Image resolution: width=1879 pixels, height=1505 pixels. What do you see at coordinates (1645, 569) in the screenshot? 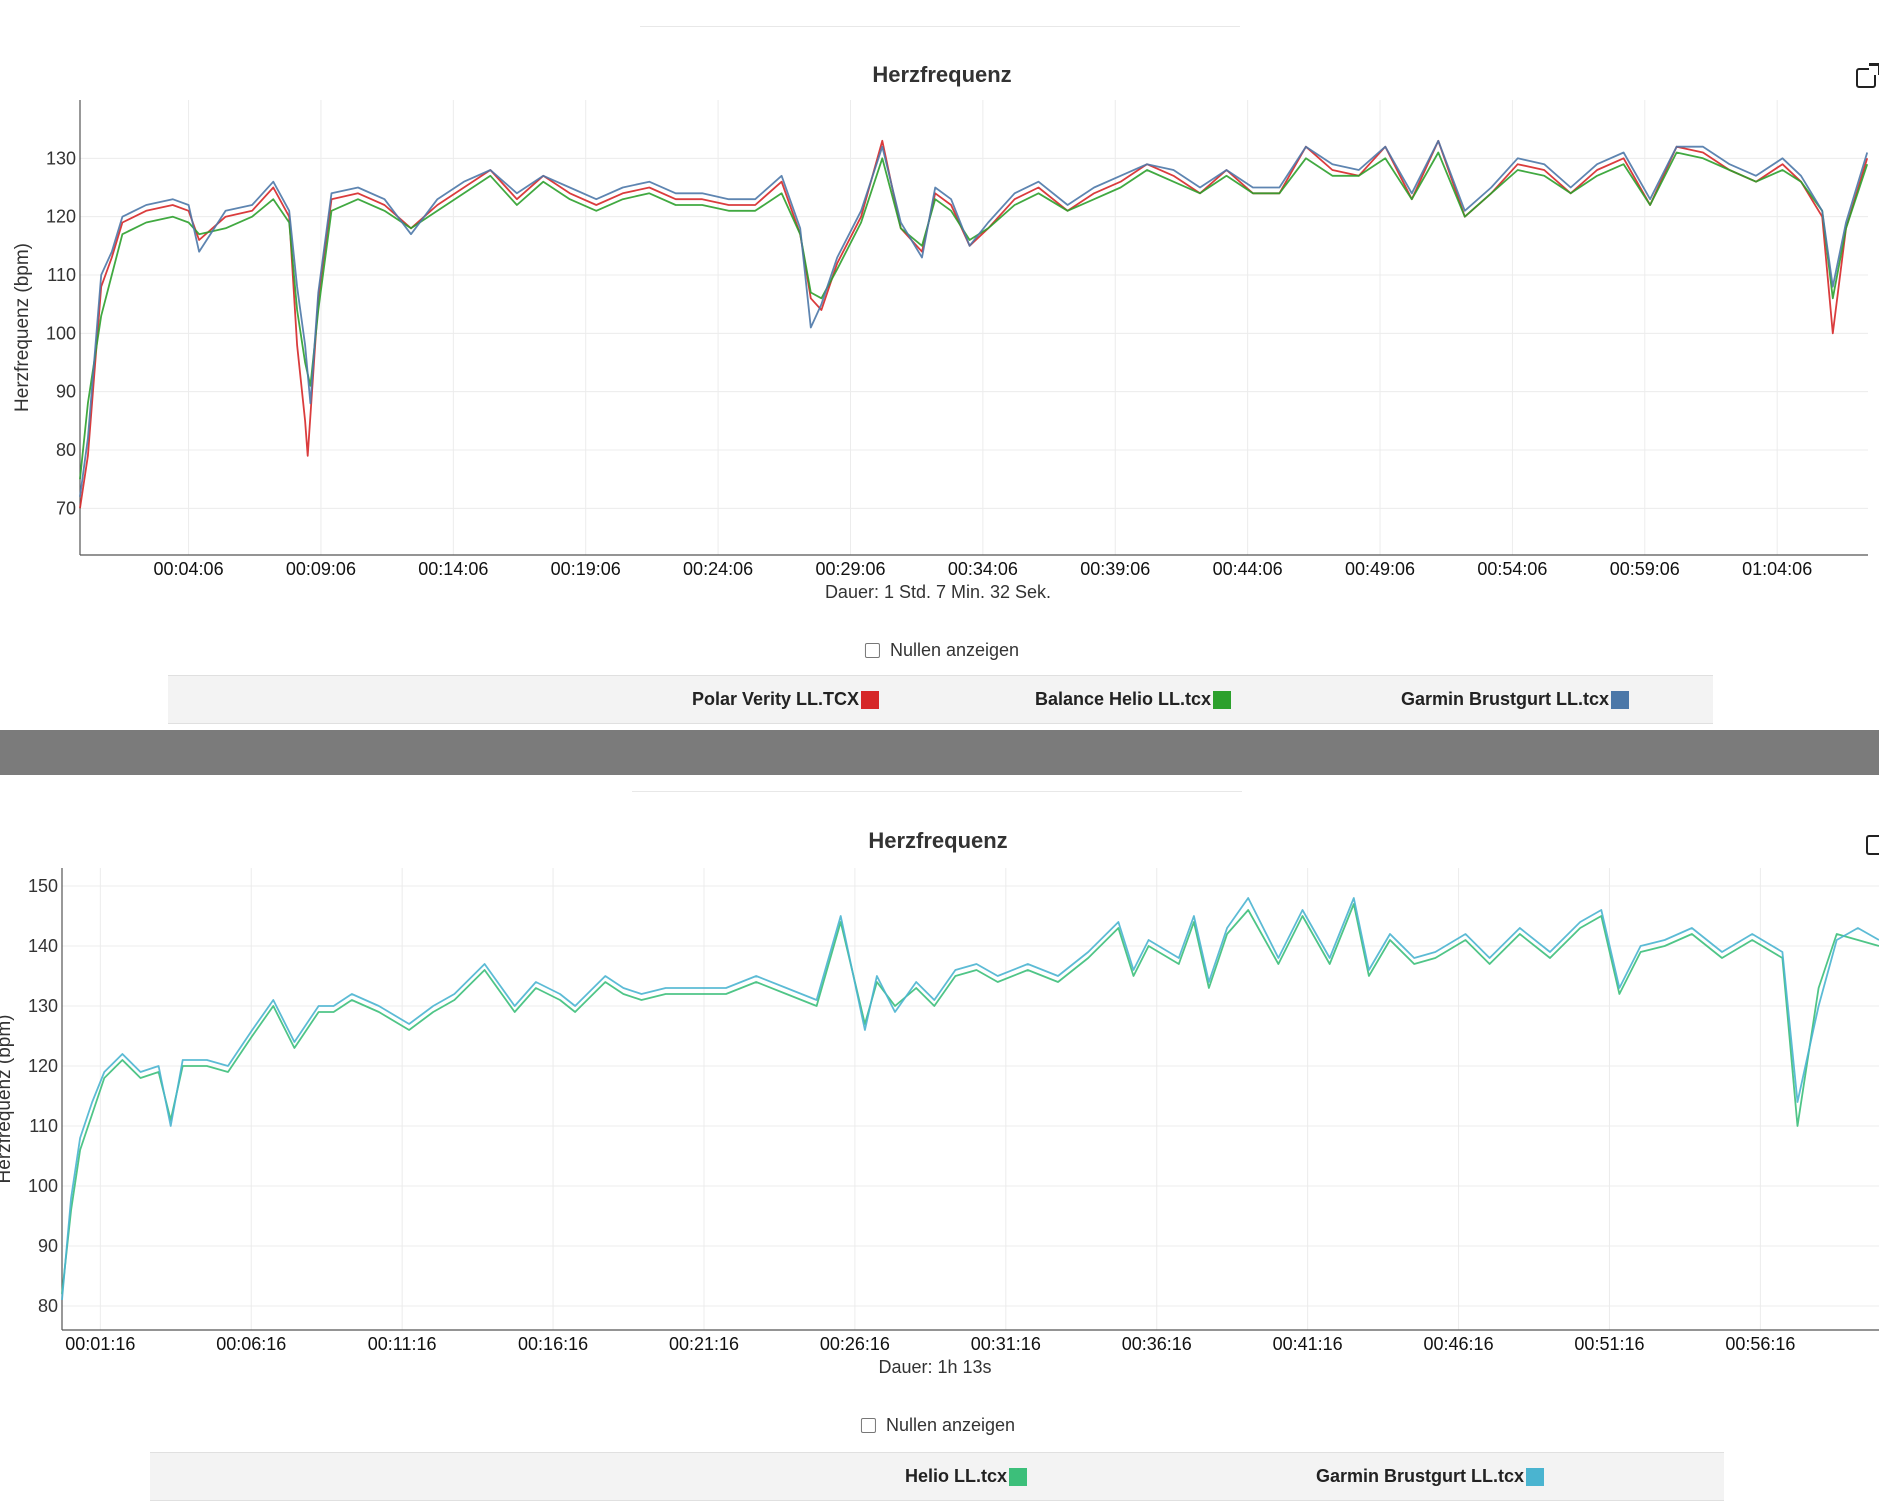
I see `x-tick-label: 00:59:06` at bounding box center [1645, 569].